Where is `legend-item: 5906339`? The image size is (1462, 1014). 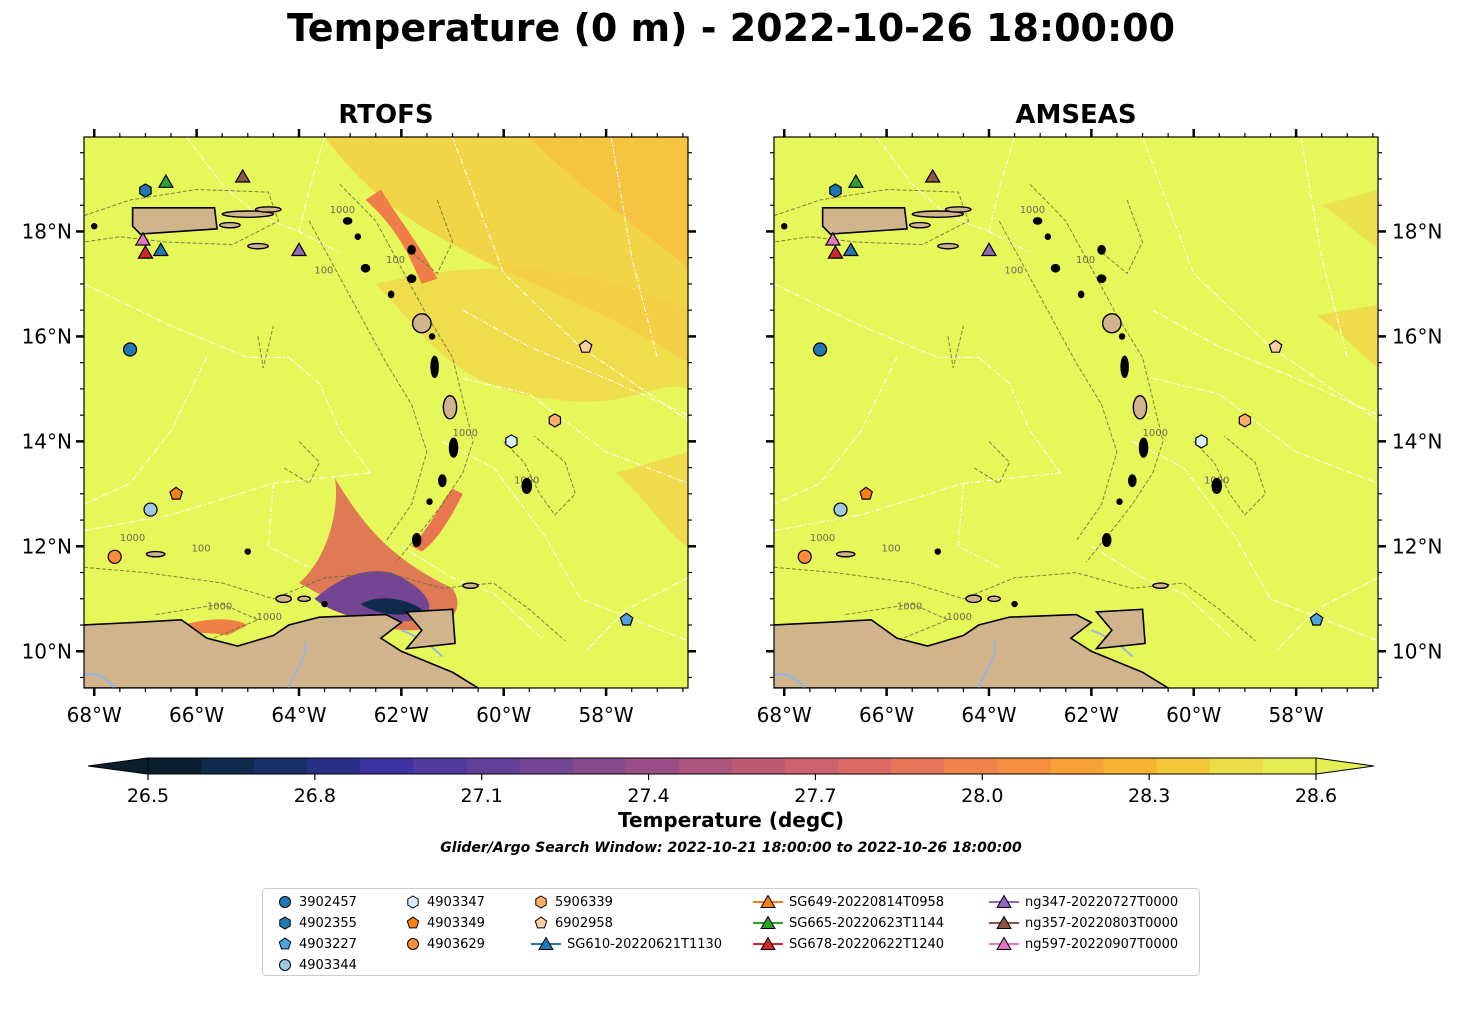 legend-item: 5906339 is located at coordinates (573, 902).